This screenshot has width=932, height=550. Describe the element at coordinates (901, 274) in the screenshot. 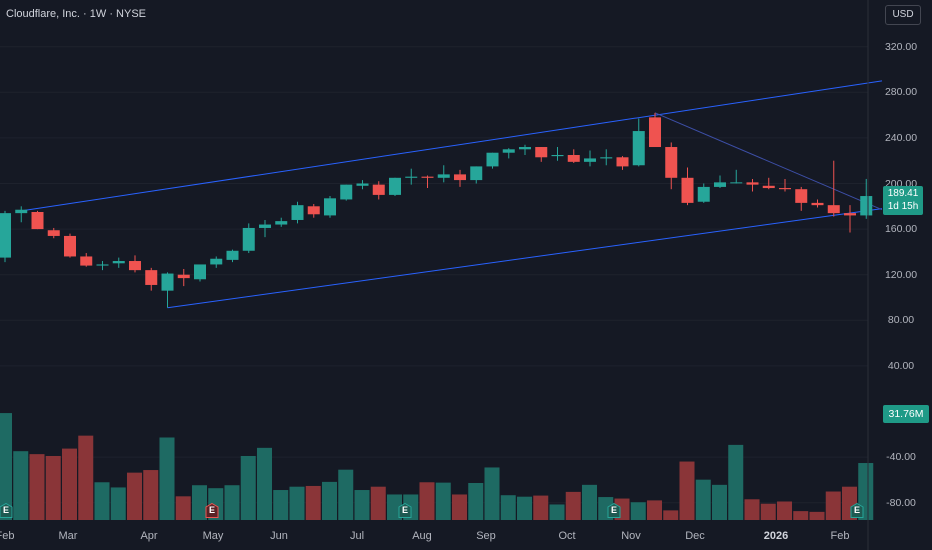

I see `y-tick-label: 120.00` at that location.